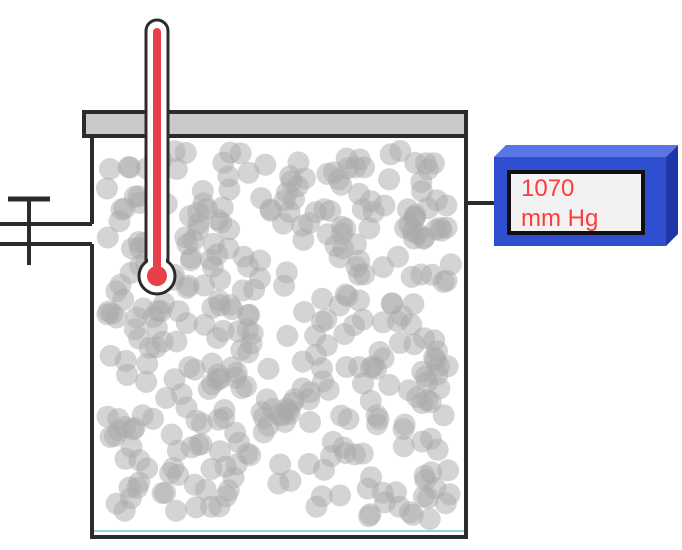 Image resolution: width=682 pixels, height=550 pixels. I want to click on gauge-value: 1070, so click(547, 188).